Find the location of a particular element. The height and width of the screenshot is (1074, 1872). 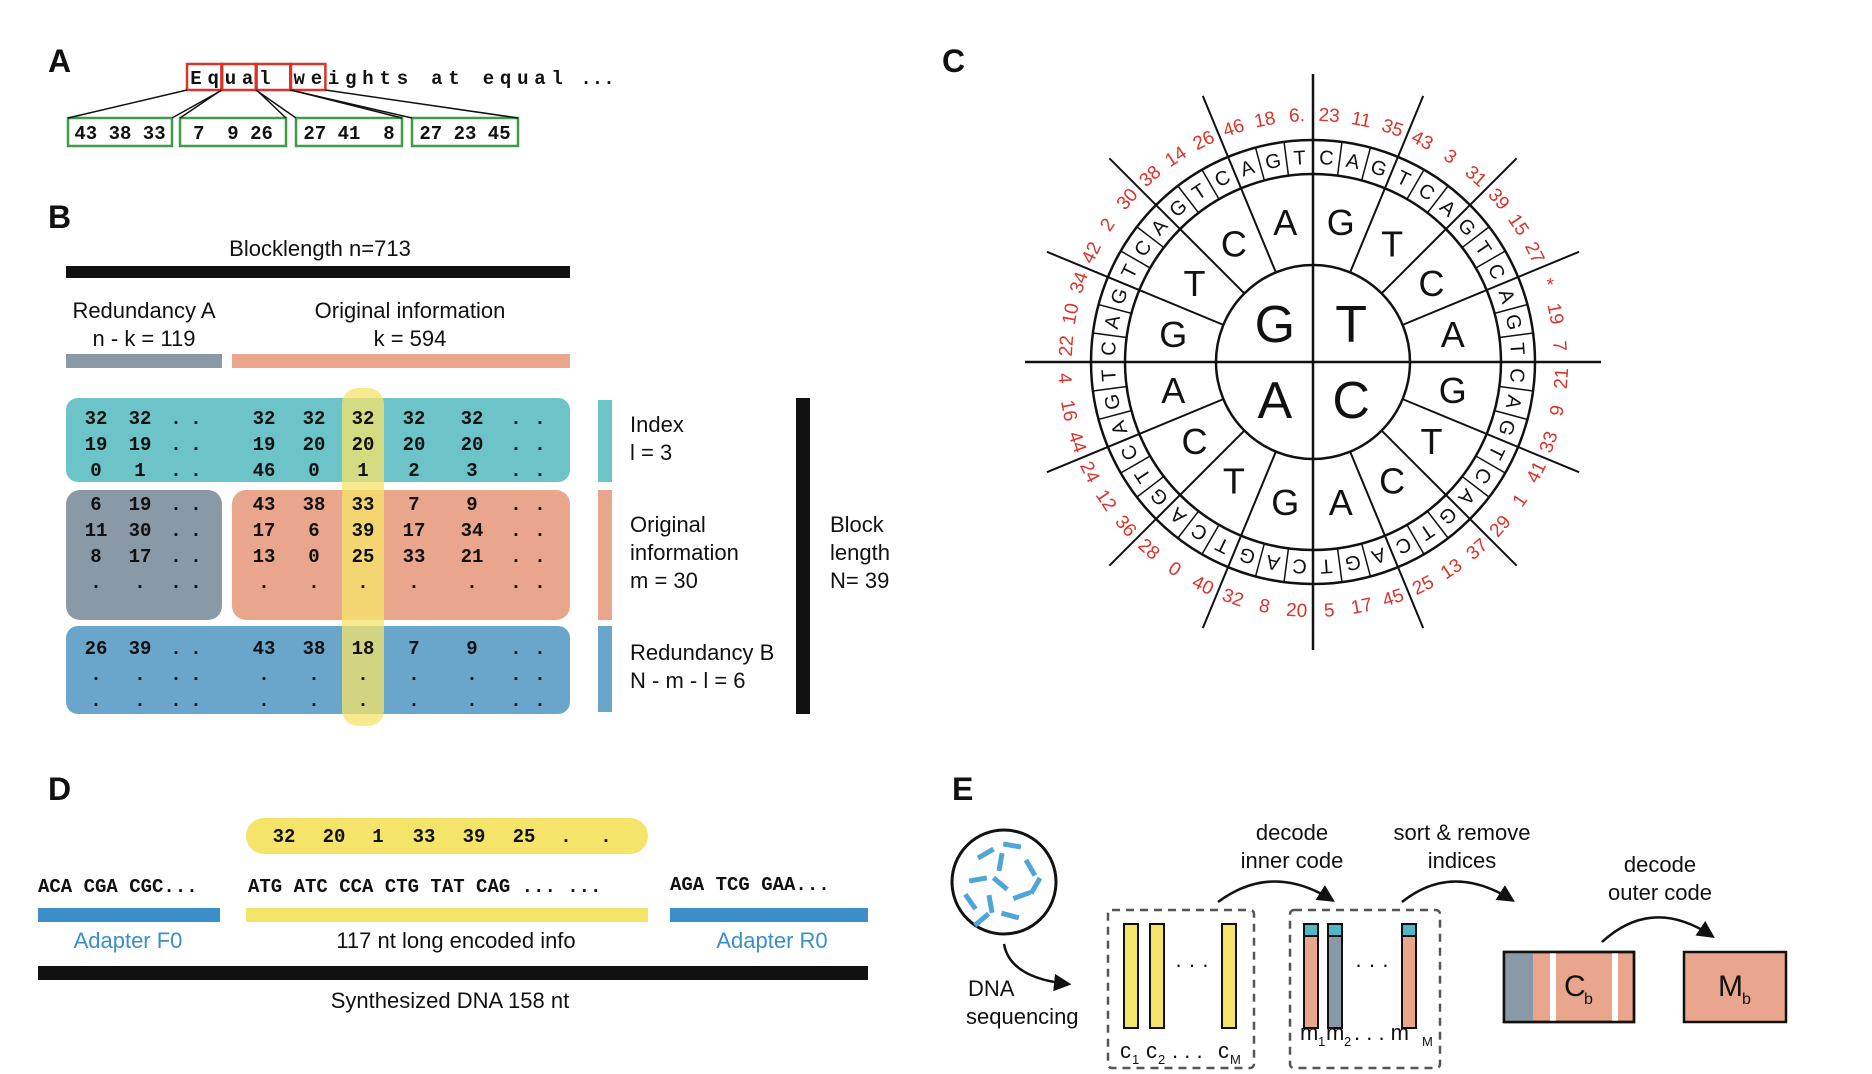

message-sub: b is located at coordinates (1746, 999).